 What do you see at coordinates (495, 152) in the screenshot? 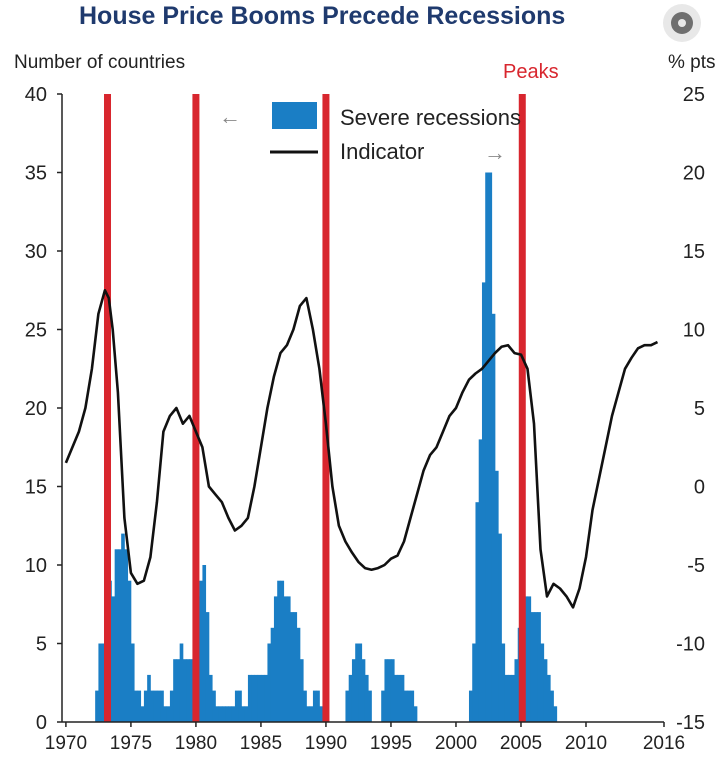
I see `legend-right-arrow: →` at bounding box center [495, 152].